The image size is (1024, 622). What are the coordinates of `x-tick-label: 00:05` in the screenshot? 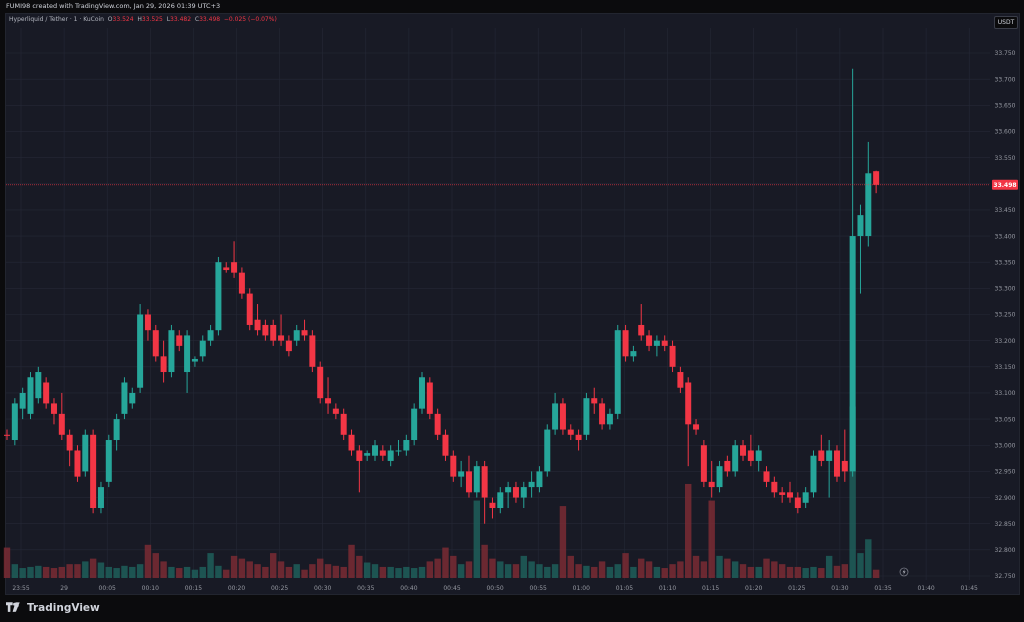 It's located at (107, 588).